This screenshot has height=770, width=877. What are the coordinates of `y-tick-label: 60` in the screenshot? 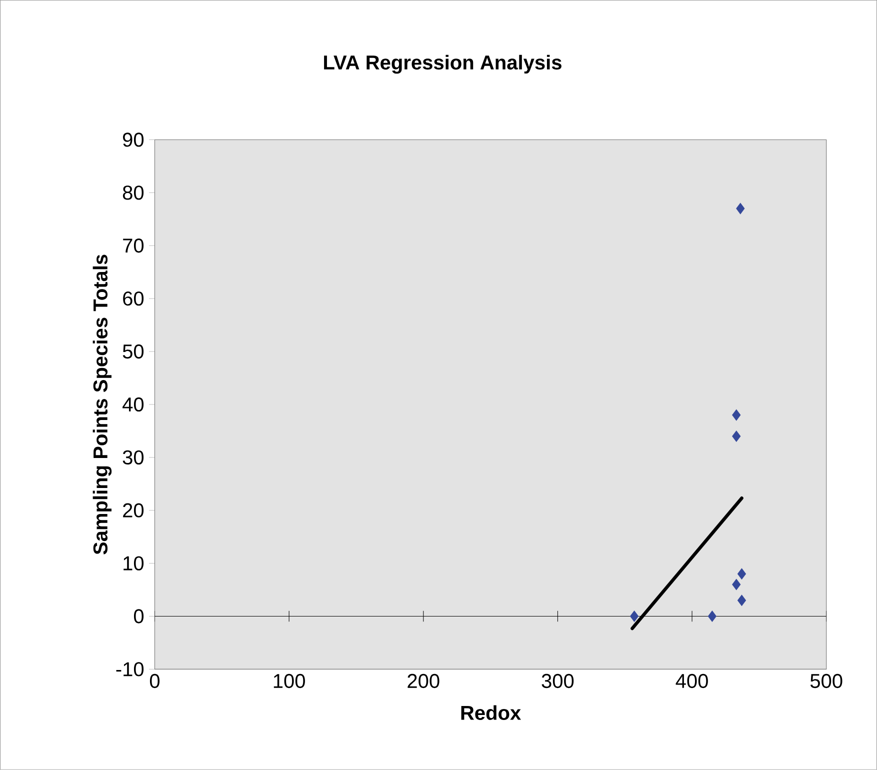 It's located at (133, 299).